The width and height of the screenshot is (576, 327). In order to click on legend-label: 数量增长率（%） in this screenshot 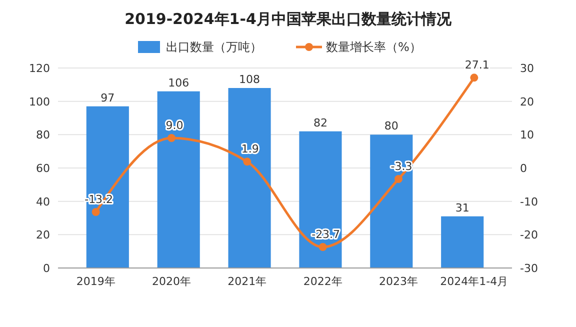, I will do `click(374, 47)`.